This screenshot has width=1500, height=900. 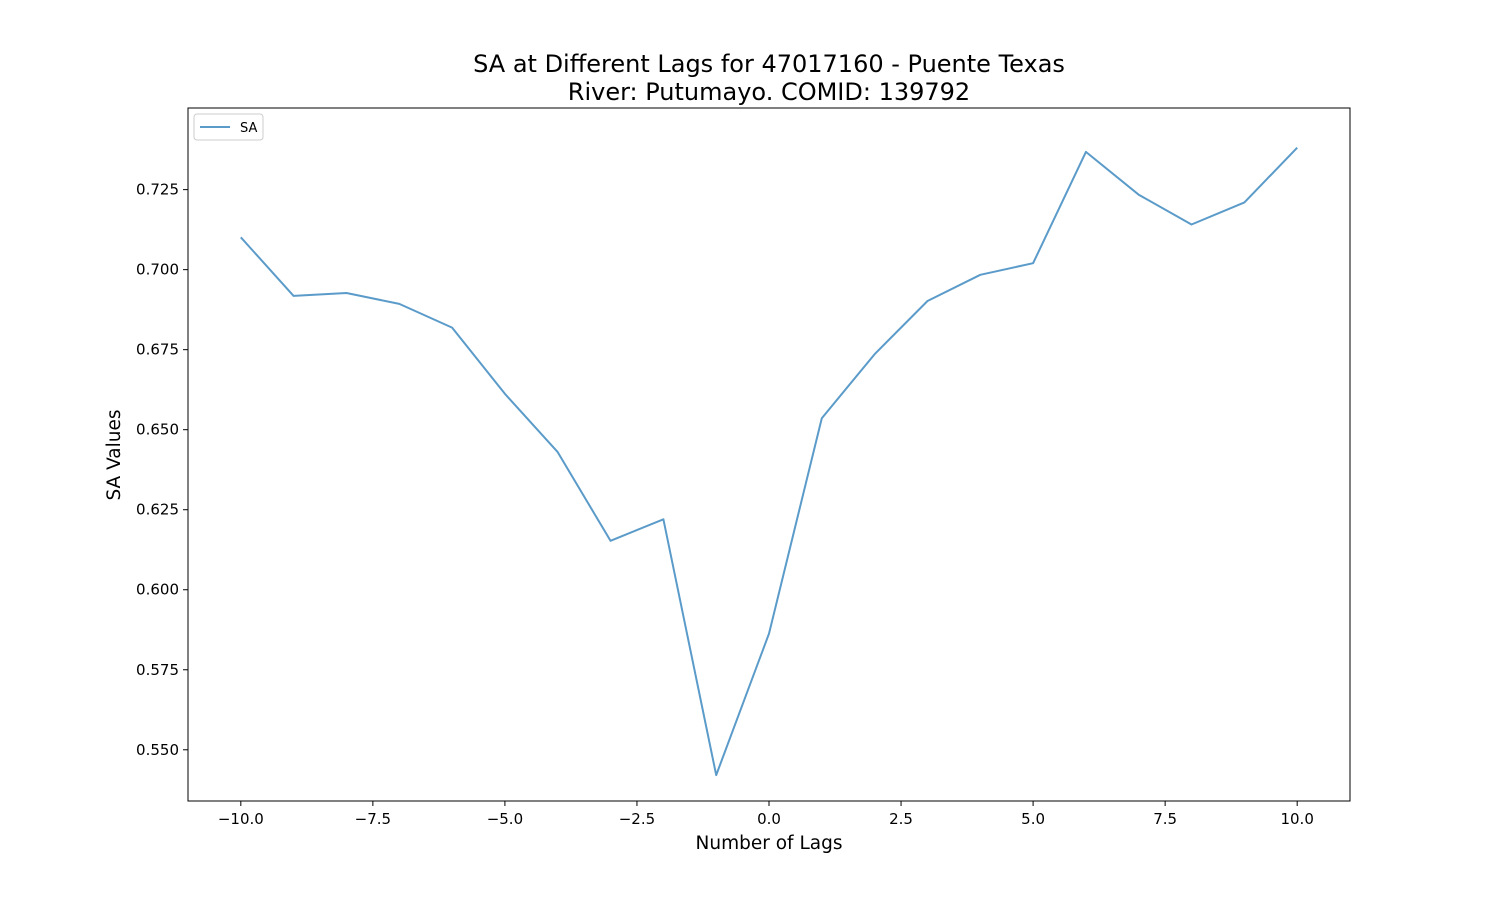 What do you see at coordinates (157, 270) in the screenshot?
I see `y-tick-label: 0.700` at bounding box center [157, 270].